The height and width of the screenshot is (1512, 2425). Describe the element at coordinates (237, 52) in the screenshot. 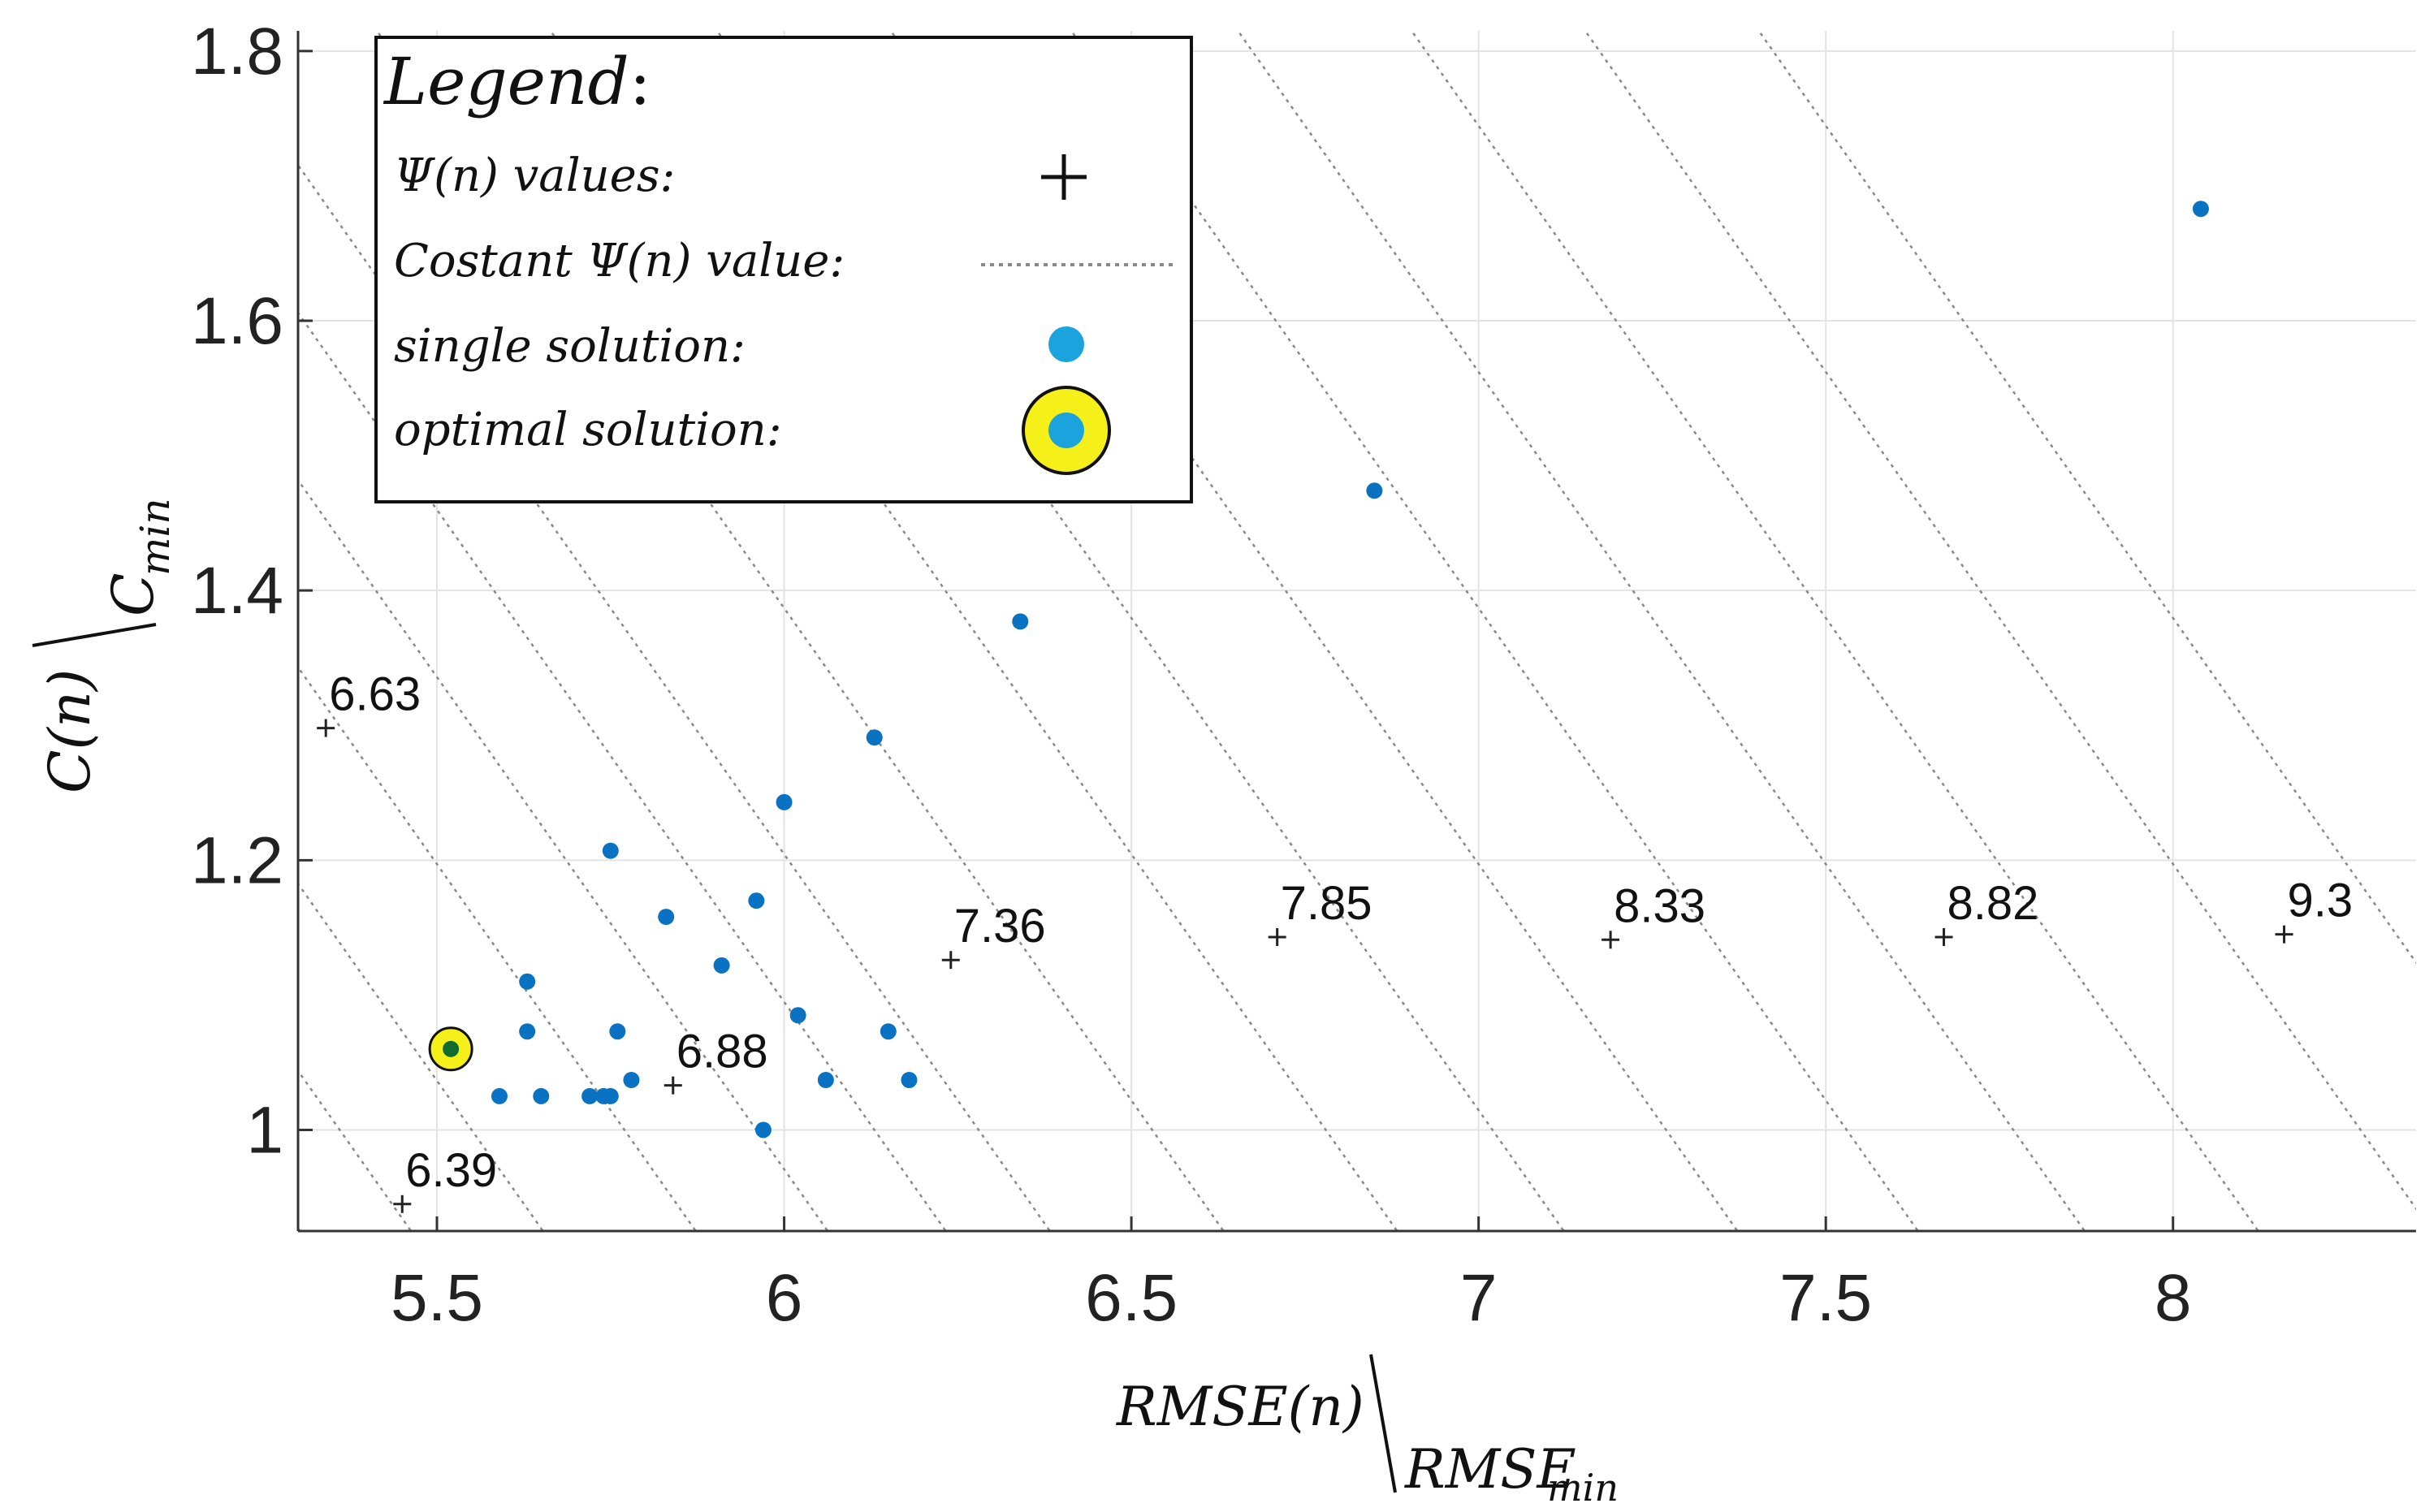

I see `y-tick-label: 1.8` at that location.